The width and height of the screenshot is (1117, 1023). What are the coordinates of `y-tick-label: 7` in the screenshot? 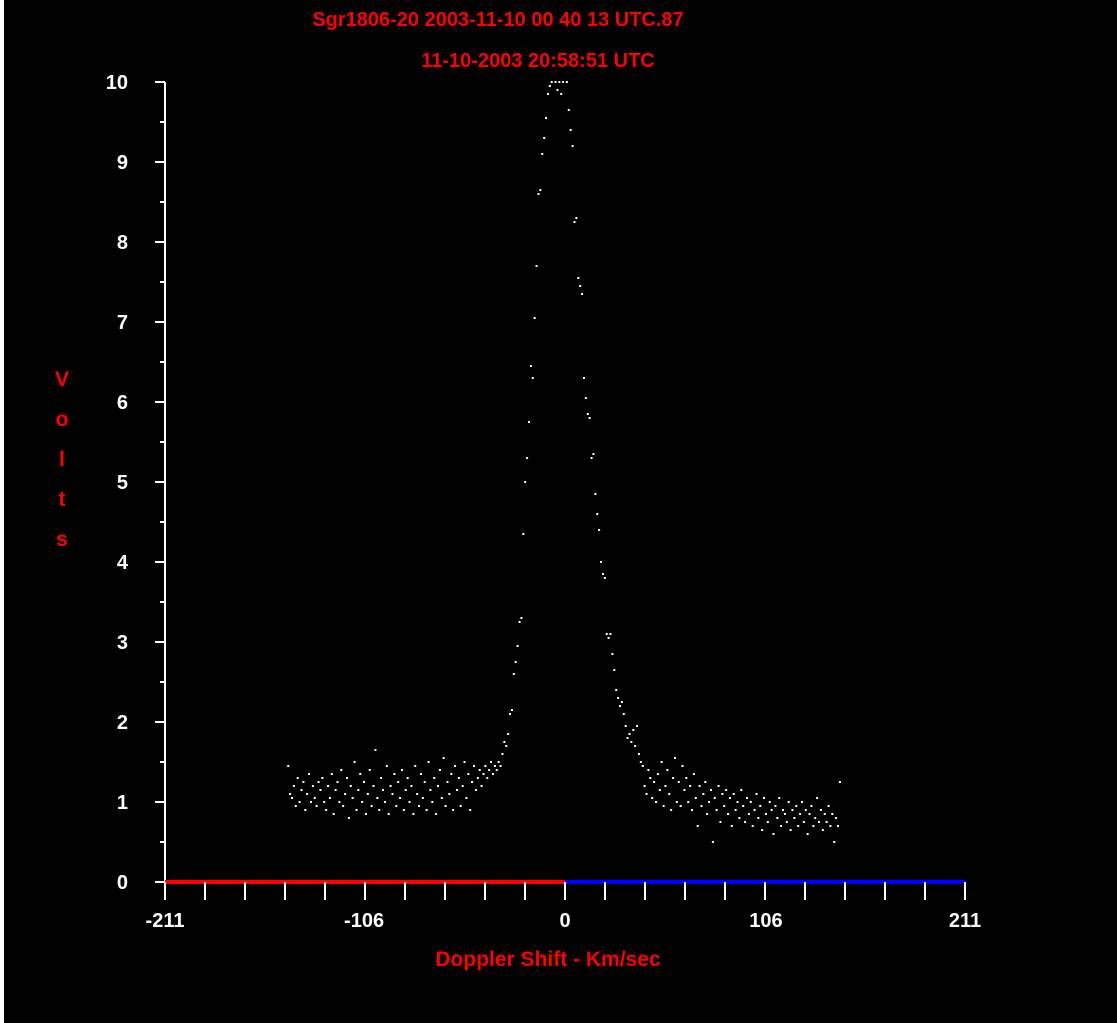 It's located at (122, 323).